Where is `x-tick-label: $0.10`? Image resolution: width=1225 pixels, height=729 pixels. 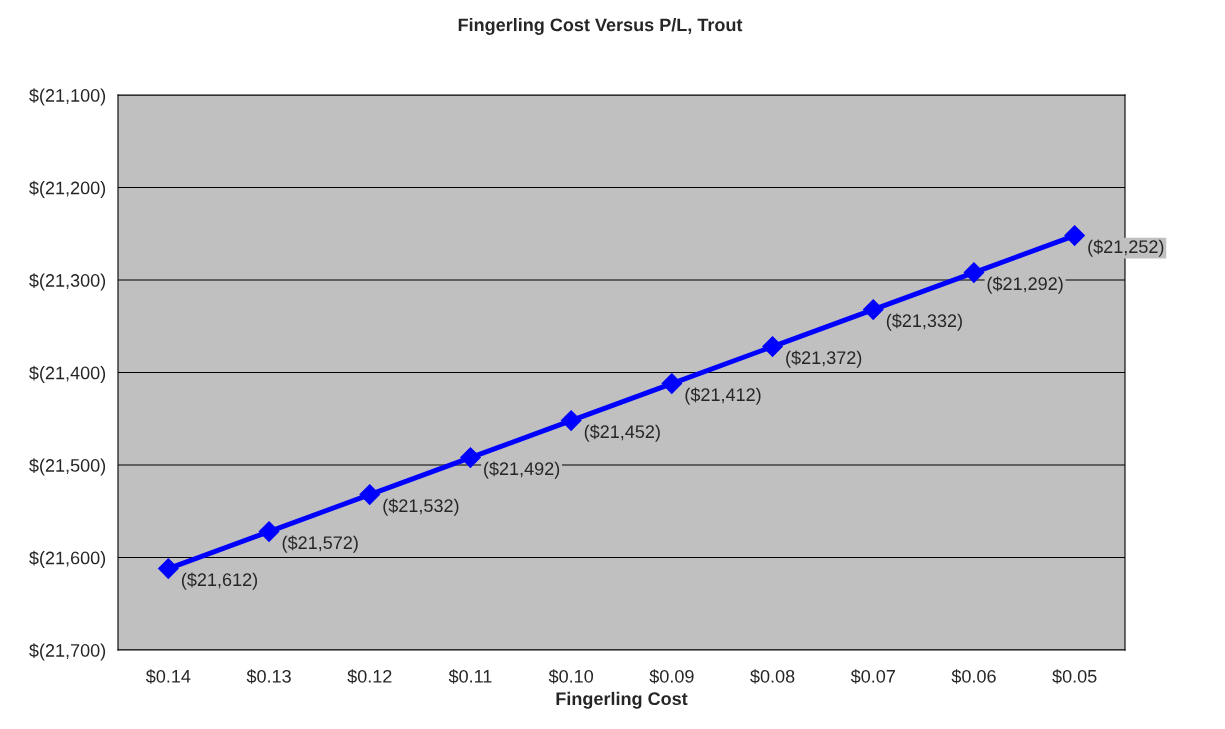
x-tick-label: $0.10 is located at coordinates (571, 676).